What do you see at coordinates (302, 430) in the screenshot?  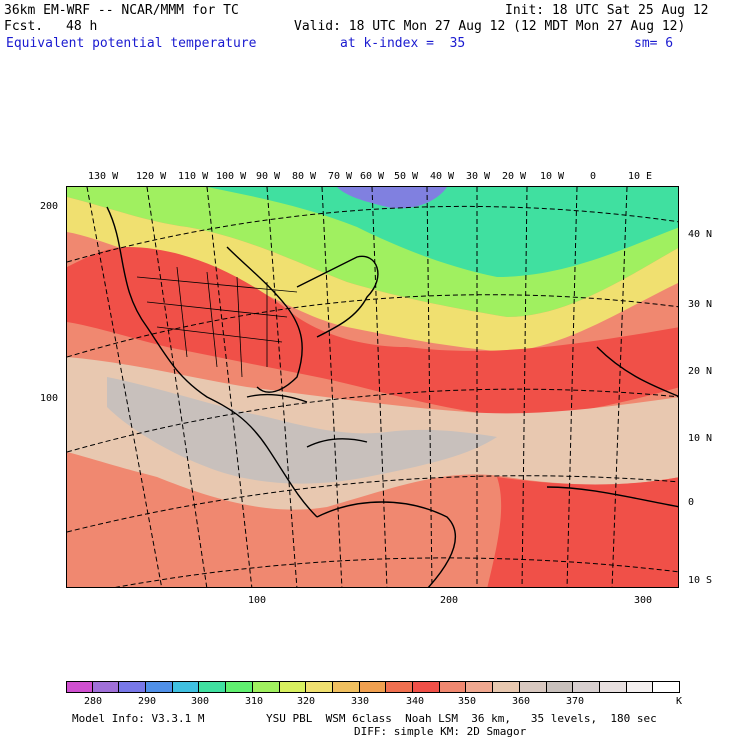 I see `gray-region` at bounding box center [302, 430].